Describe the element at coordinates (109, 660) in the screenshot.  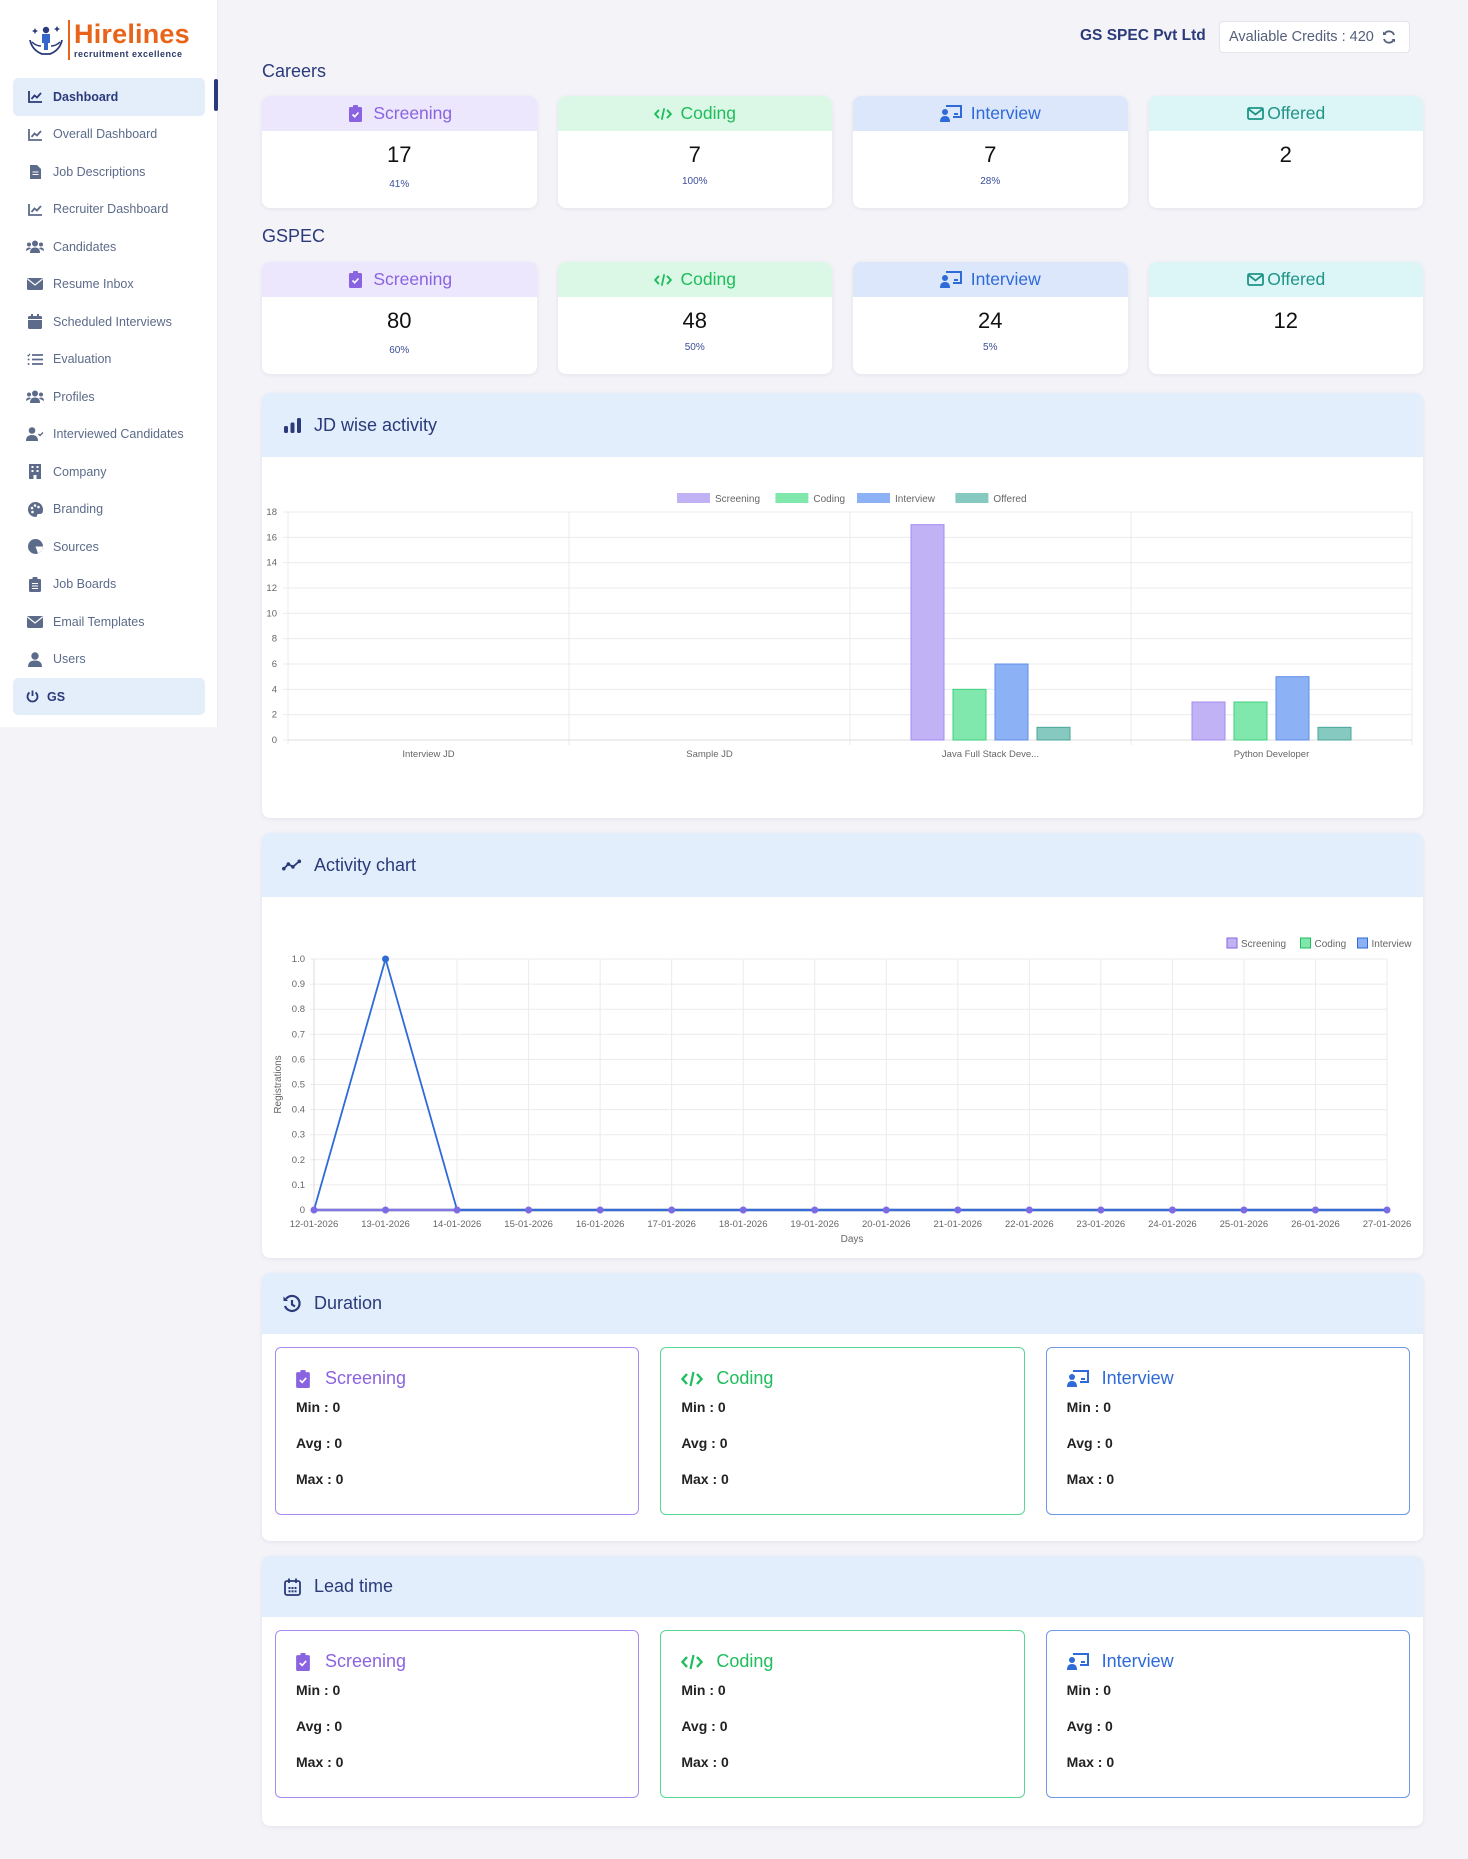
I see `sidebar-item-users: Users` at that location.